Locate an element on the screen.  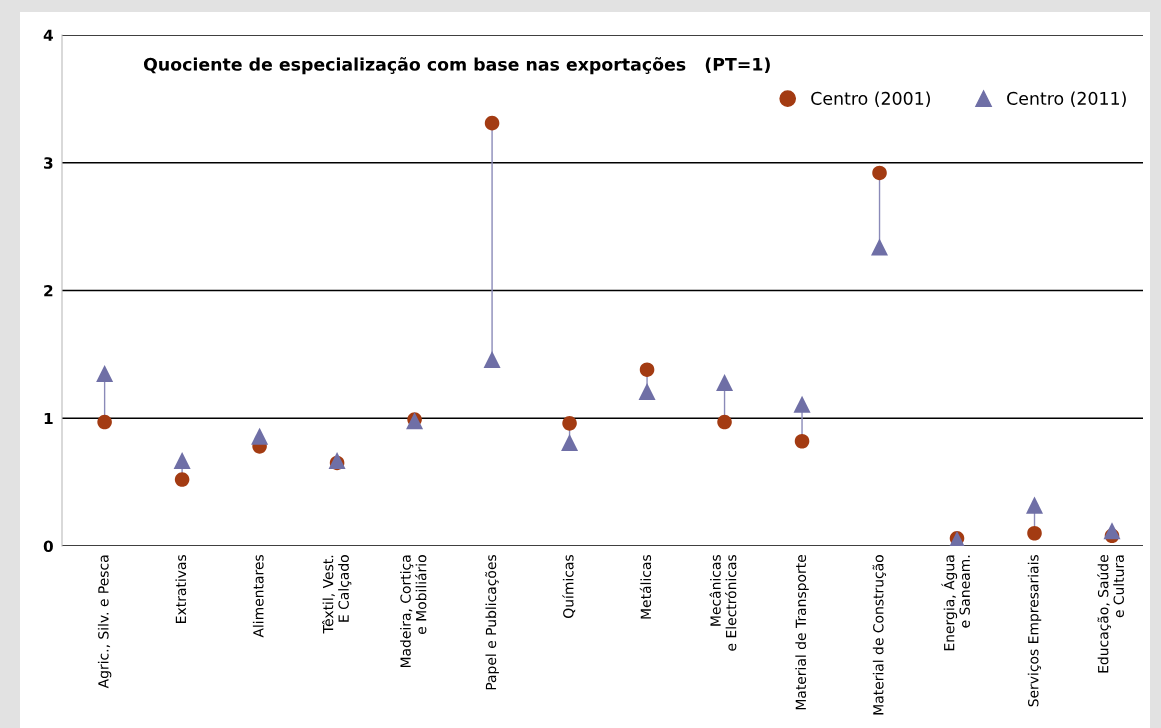
x-tick-label: Extrativas is located at coordinates (181, 589).